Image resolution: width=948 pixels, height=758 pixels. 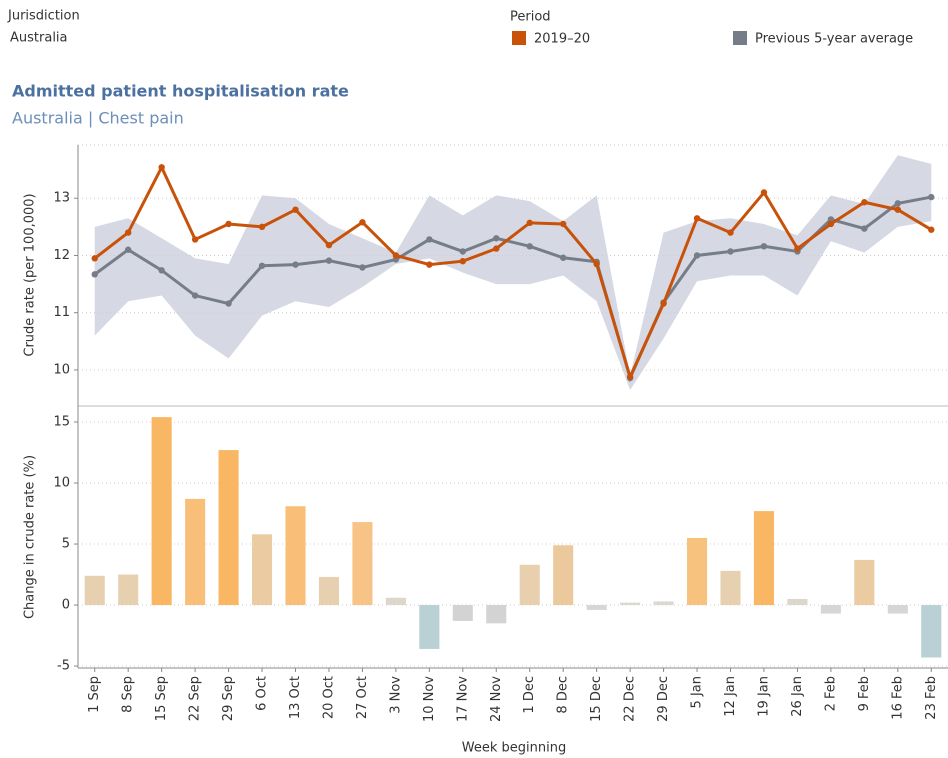 What do you see at coordinates (66, 605) in the screenshot?
I see `y-tick-label: 0` at bounding box center [66, 605].